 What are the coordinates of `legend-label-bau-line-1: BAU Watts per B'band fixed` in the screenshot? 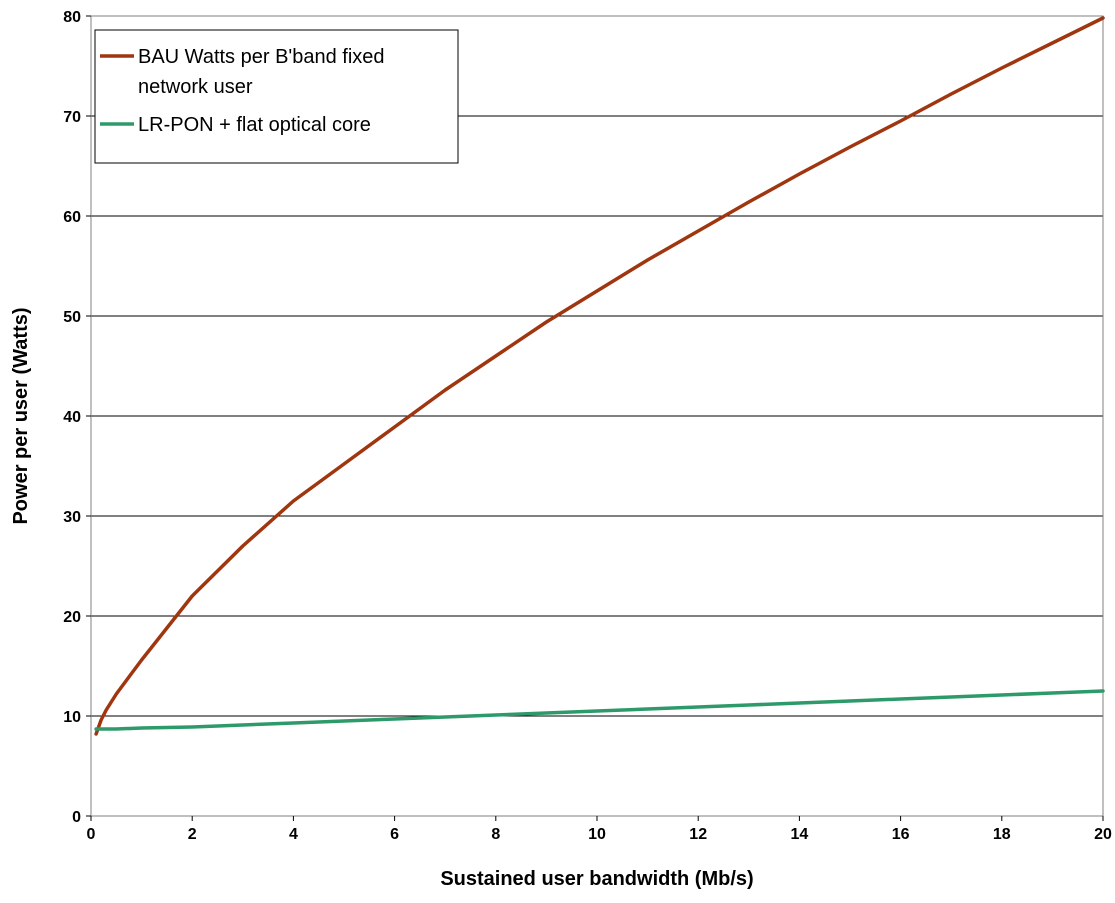 It's located at (261, 57).